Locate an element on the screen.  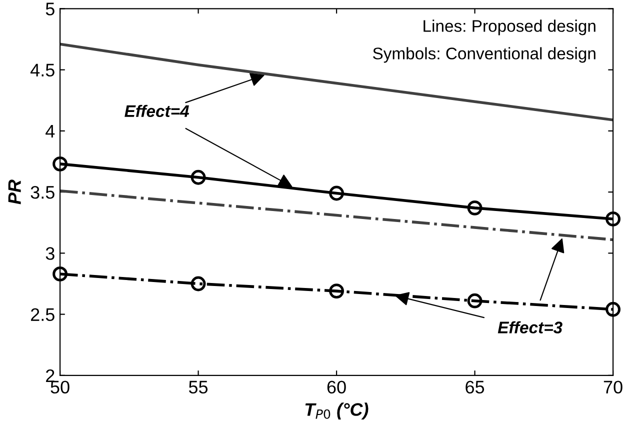
y-tick-label: 4 is located at coordinates (50, 131).